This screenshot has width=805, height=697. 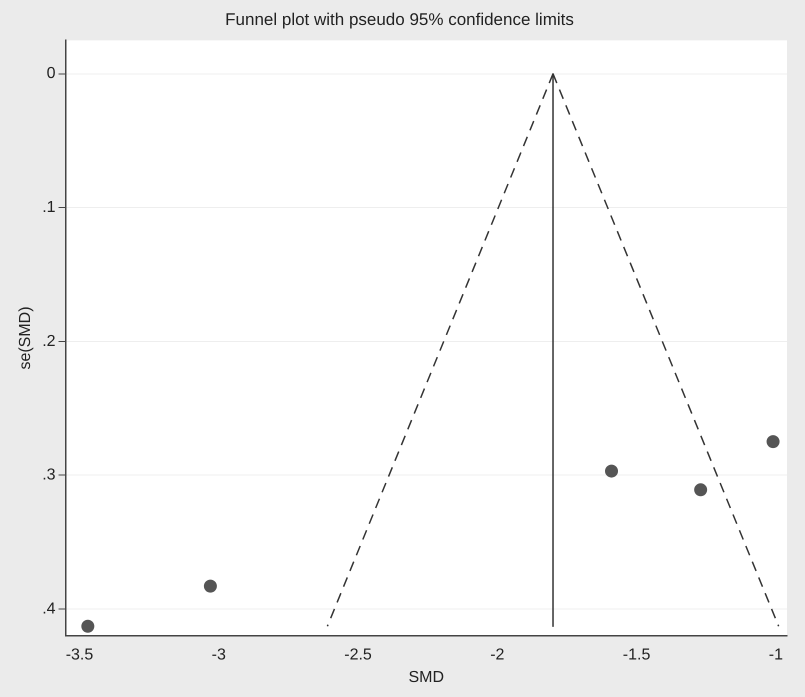 I want to click on y-tick-label: .1, so click(x=49, y=207).